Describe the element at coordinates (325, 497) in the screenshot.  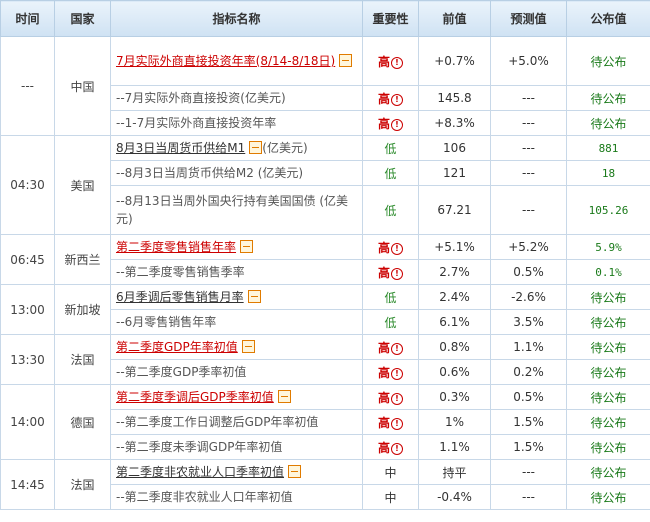
I see `table-row: --第二季度非农就业人口年率初值 中 -0.4% --- 待公布` at that location.